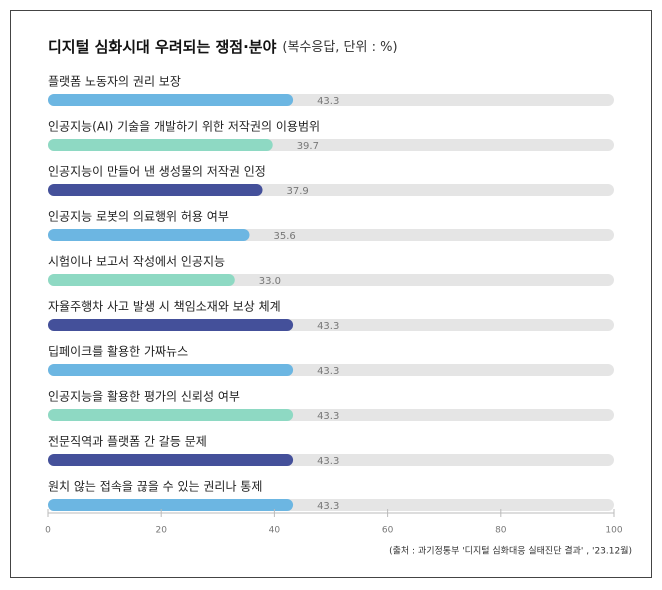  What do you see at coordinates (501, 531) in the screenshot?
I see `x-tick-label: 80` at bounding box center [501, 531].